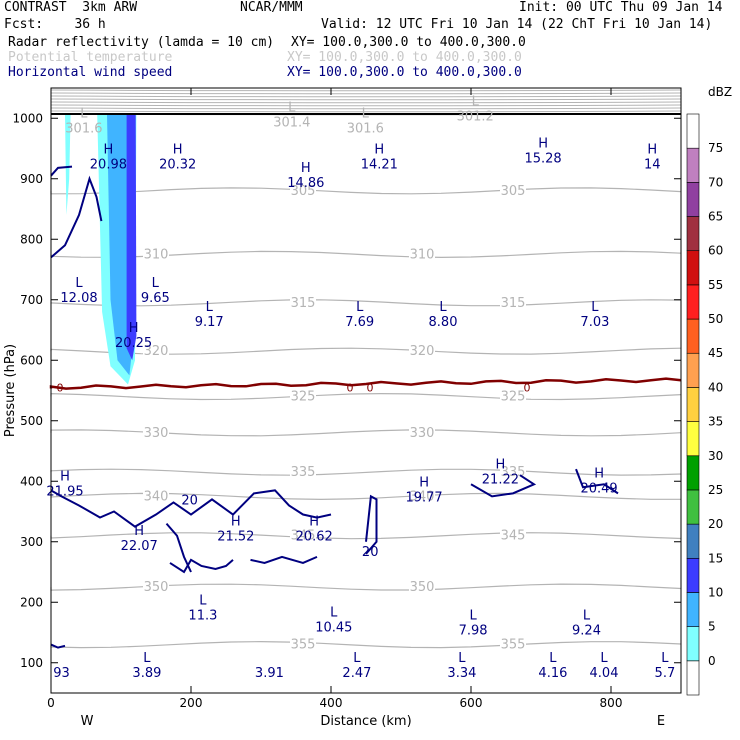  What do you see at coordinates (542, 159) in the screenshot?
I see `wind-speed-label: 15.28` at bounding box center [542, 159].